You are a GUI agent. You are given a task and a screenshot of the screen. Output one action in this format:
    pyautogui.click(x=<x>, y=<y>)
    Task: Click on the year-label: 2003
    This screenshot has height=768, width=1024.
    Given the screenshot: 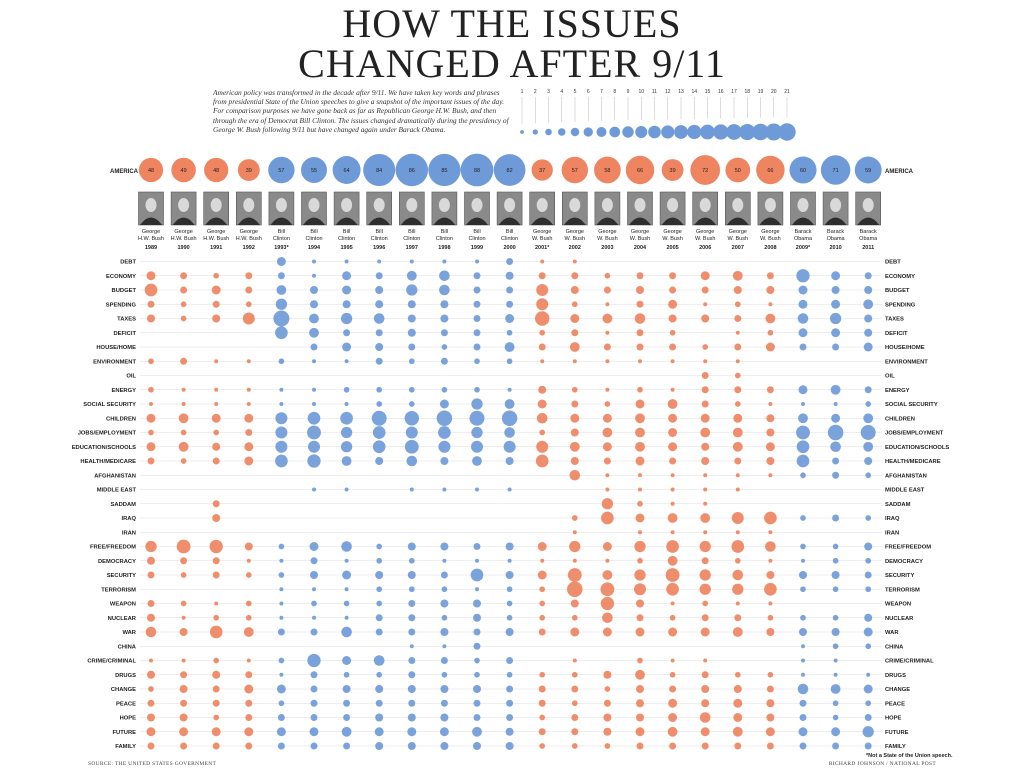 What is the action you would take?
    pyautogui.click(x=607, y=248)
    